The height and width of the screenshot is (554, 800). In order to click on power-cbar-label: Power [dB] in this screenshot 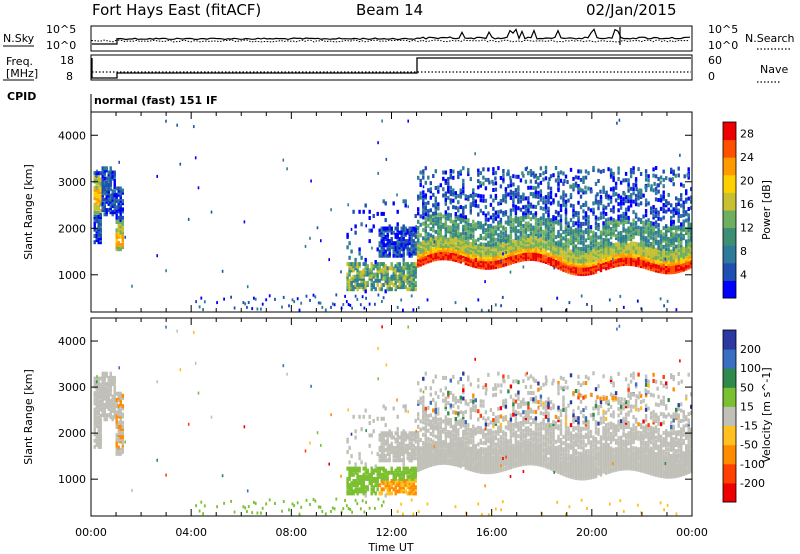, I will do `click(766, 210)`.